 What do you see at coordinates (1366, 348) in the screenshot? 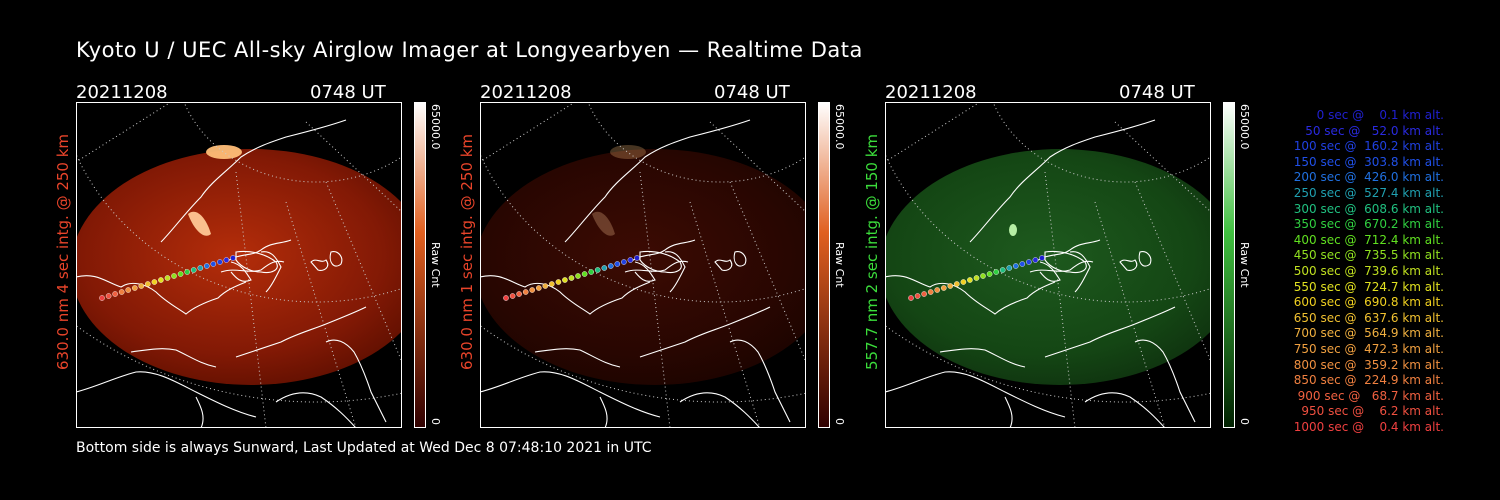
I see `legend-item: 750 sec @ 472.3 km alt.` at bounding box center [1366, 348].